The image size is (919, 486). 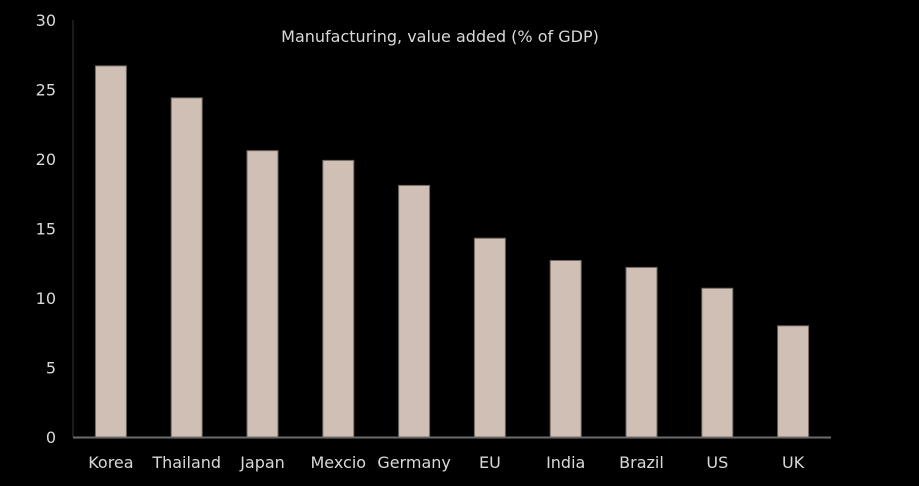 I want to click on y-tick-label: 25, so click(x=46, y=90).